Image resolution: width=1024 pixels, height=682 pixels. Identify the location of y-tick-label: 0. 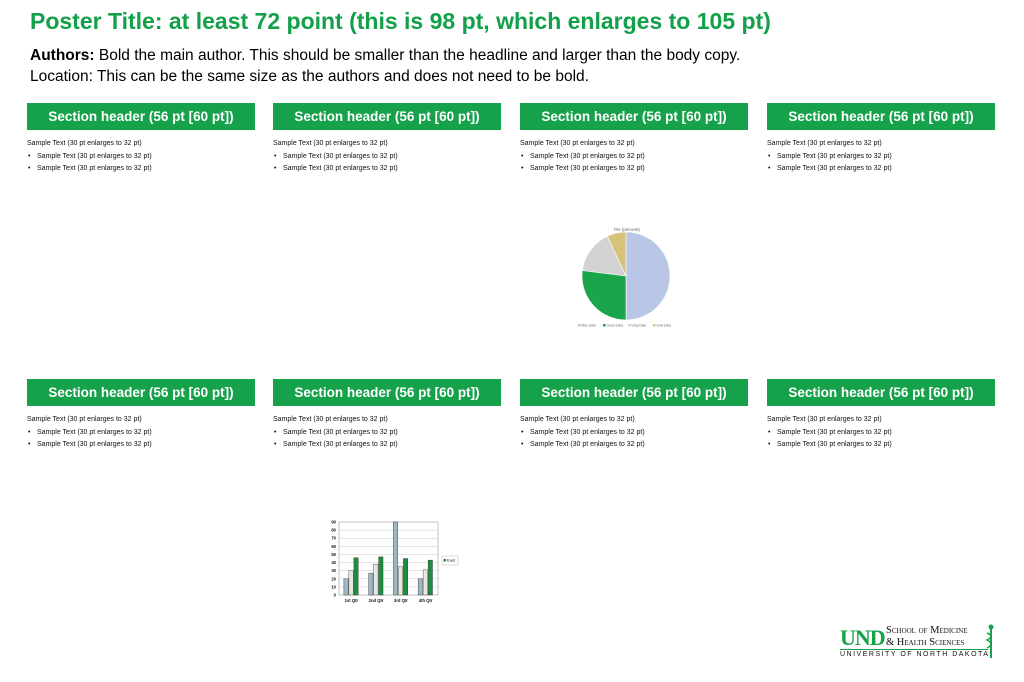
(335, 595).